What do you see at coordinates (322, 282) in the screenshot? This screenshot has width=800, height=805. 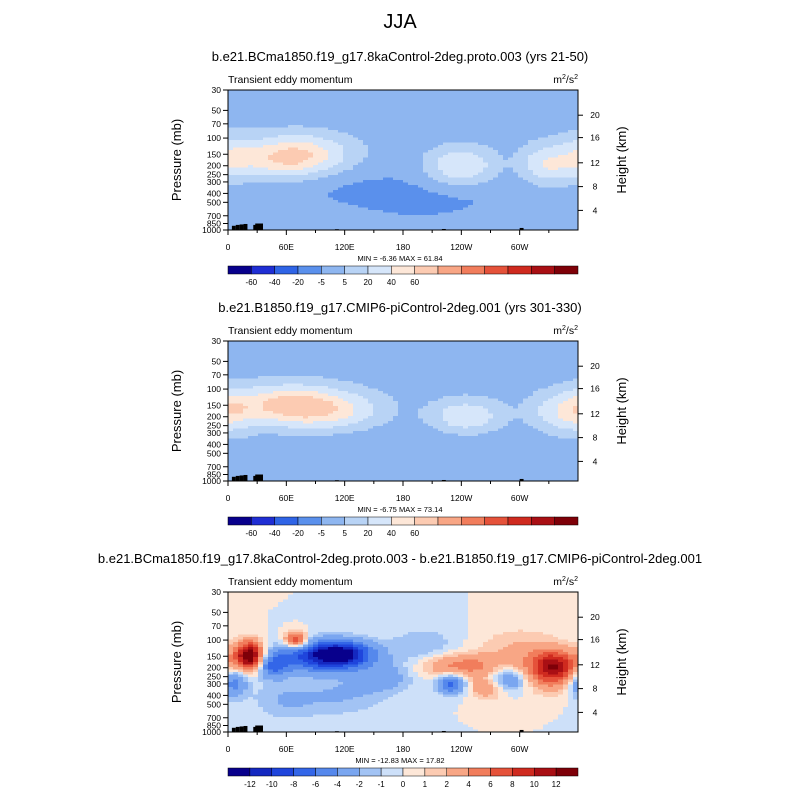 I see `colorbar-label: -5` at bounding box center [322, 282].